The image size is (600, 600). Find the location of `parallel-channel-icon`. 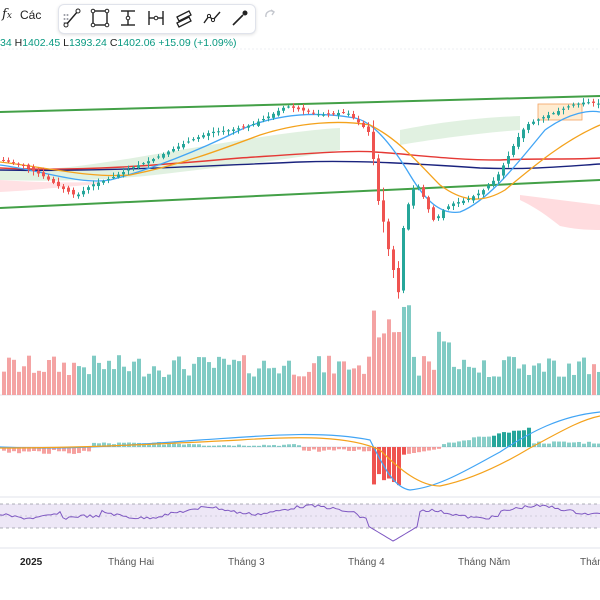

parallel-channel-icon is located at coordinates (184, 19).